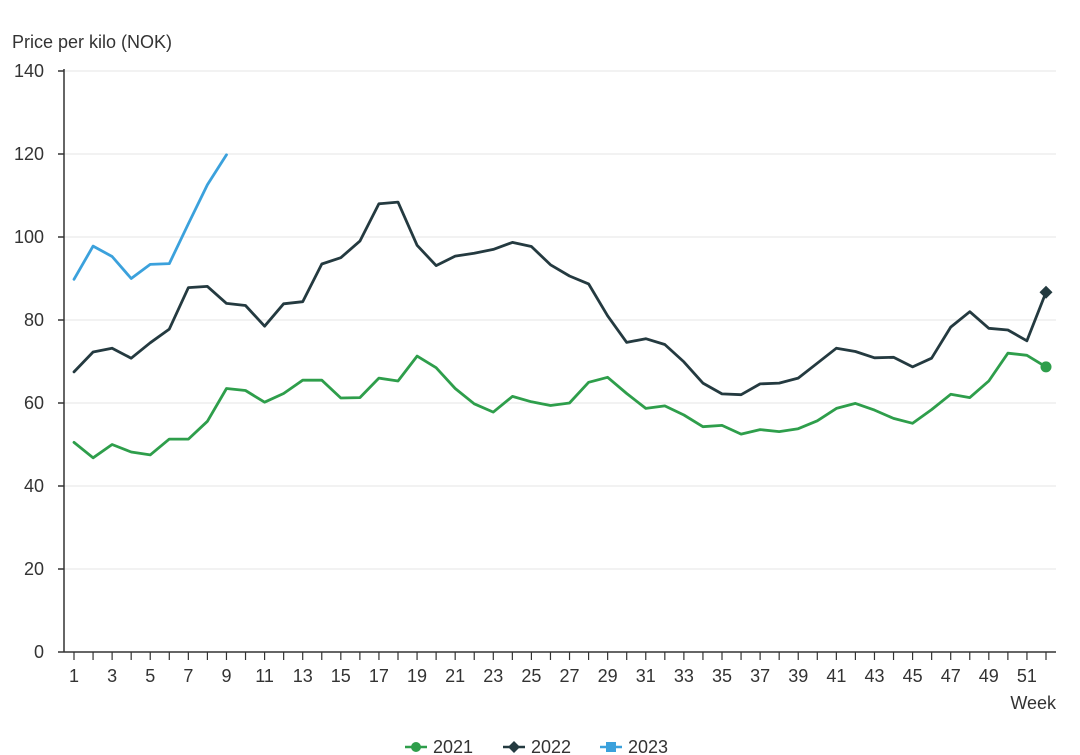 The height and width of the screenshot is (755, 1080). I want to click on x-tick-label: 27, so click(570, 676).